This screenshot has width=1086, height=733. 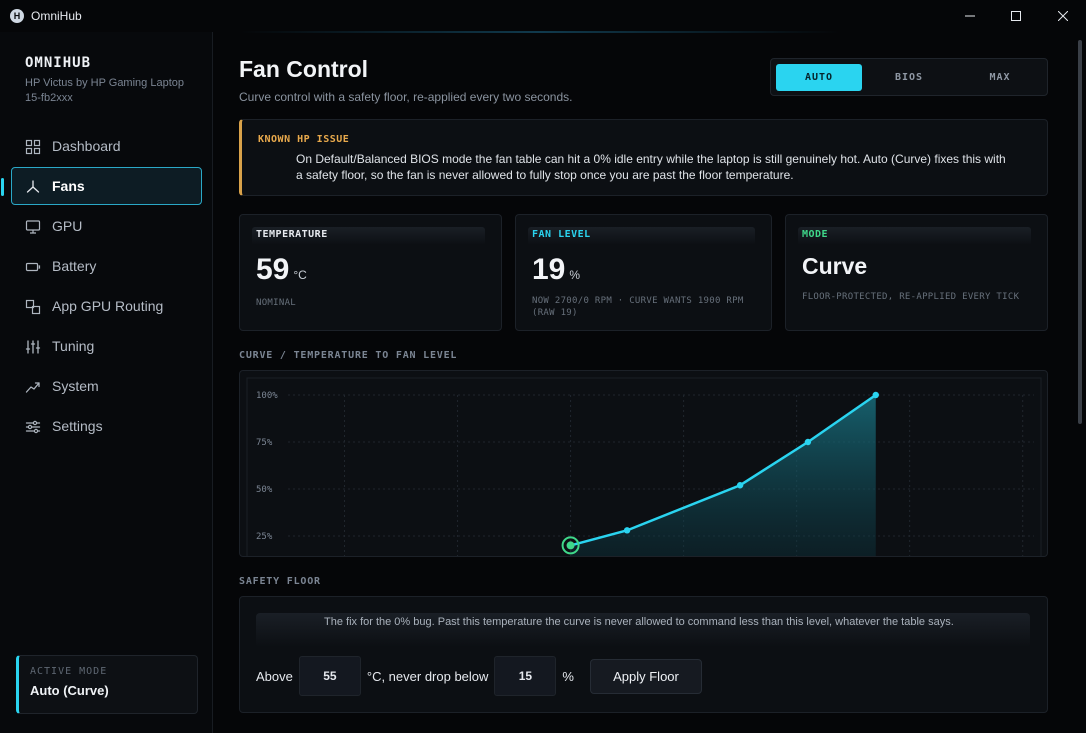 What do you see at coordinates (101, 186) in the screenshot?
I see `sidebar-item-fans: Fans` at bounding box center [101, 186].